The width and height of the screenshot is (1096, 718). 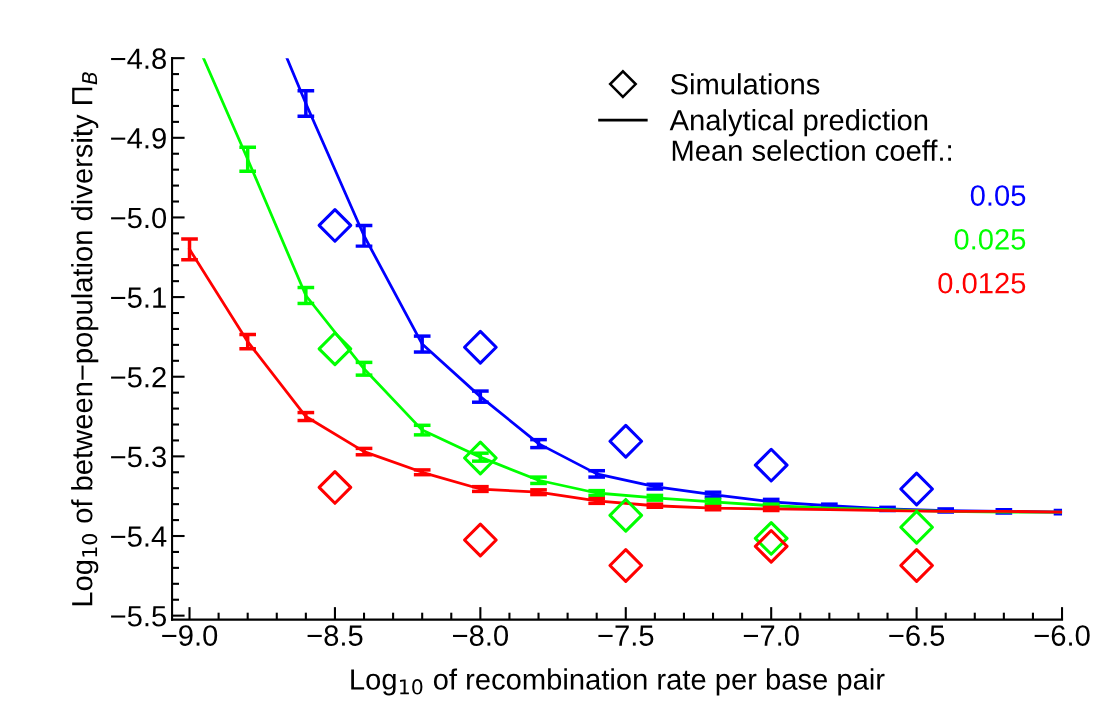 I want to click on x-tick-label: −7.0, so click(x=771, y=635).